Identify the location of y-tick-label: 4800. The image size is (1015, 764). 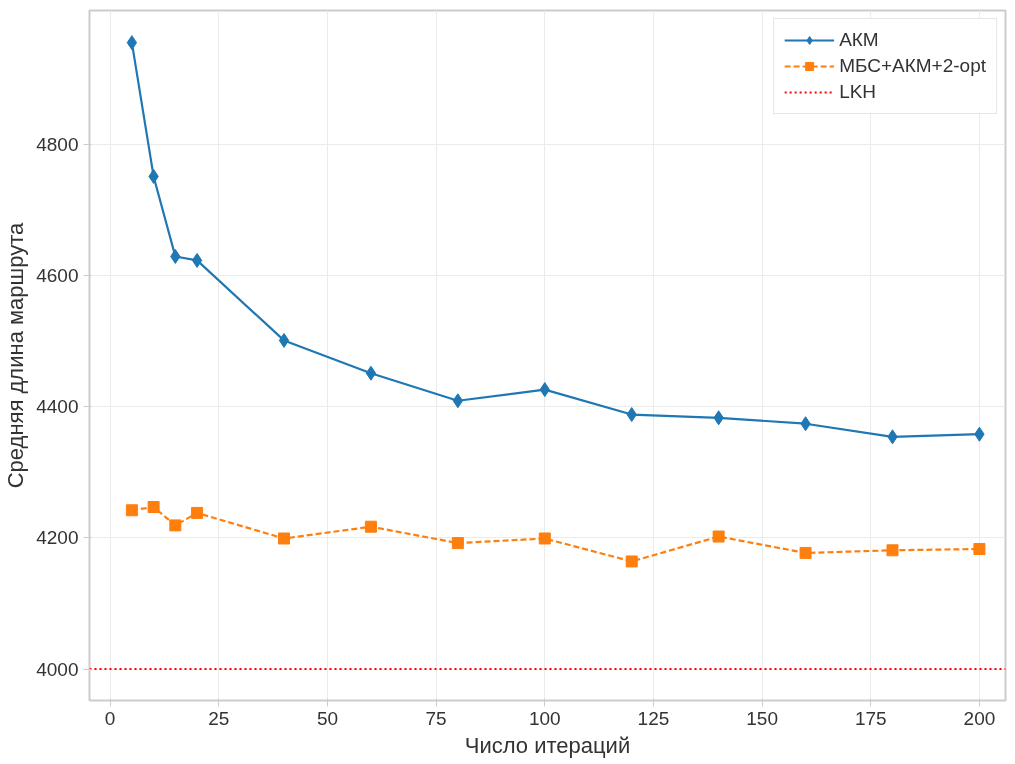
(57, 144).